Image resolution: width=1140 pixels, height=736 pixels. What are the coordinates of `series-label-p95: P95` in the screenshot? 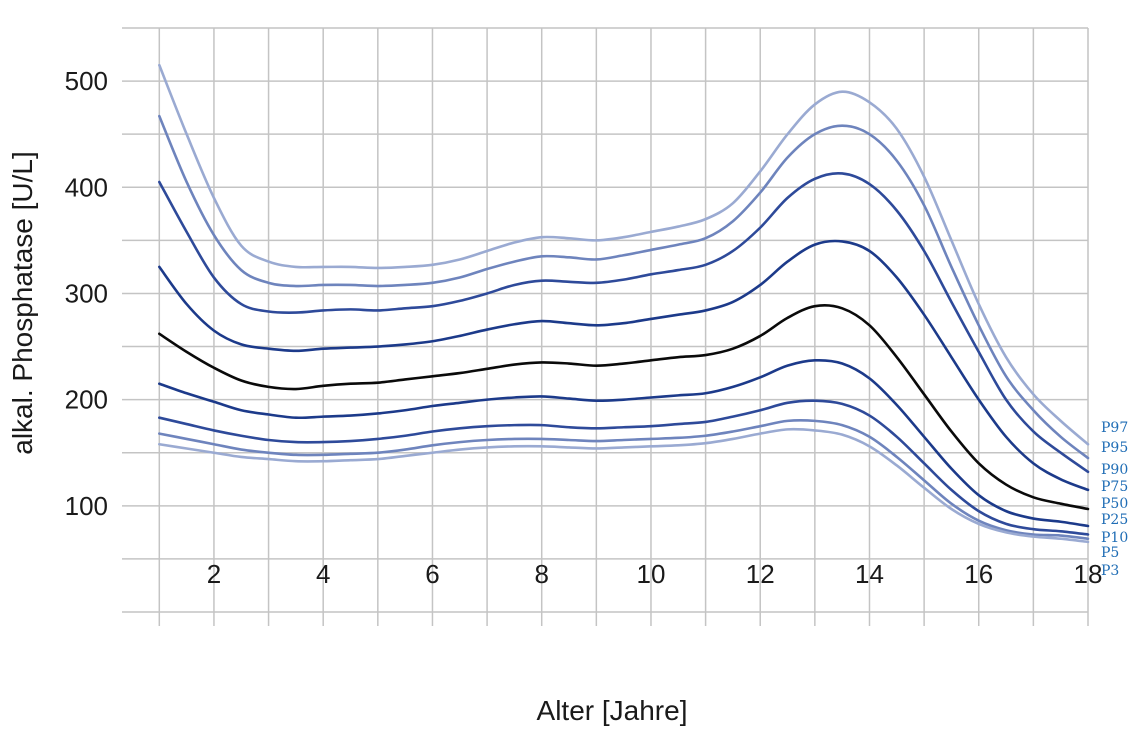 It's located at (1114, 448).